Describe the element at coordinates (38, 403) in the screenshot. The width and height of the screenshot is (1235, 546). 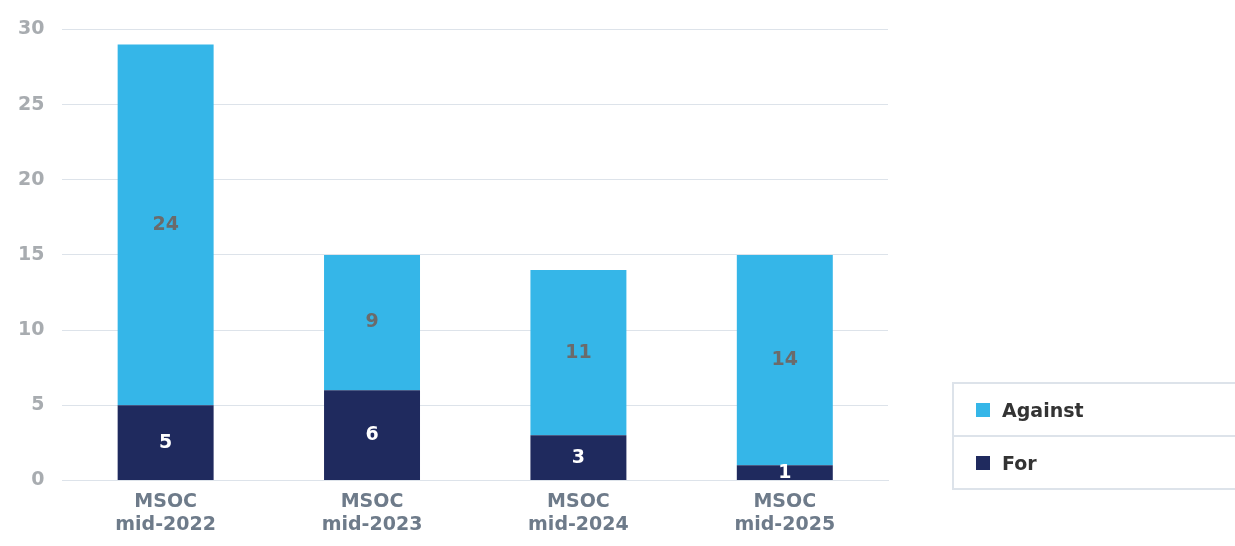
I see `y-tick-label: 5` at that location.